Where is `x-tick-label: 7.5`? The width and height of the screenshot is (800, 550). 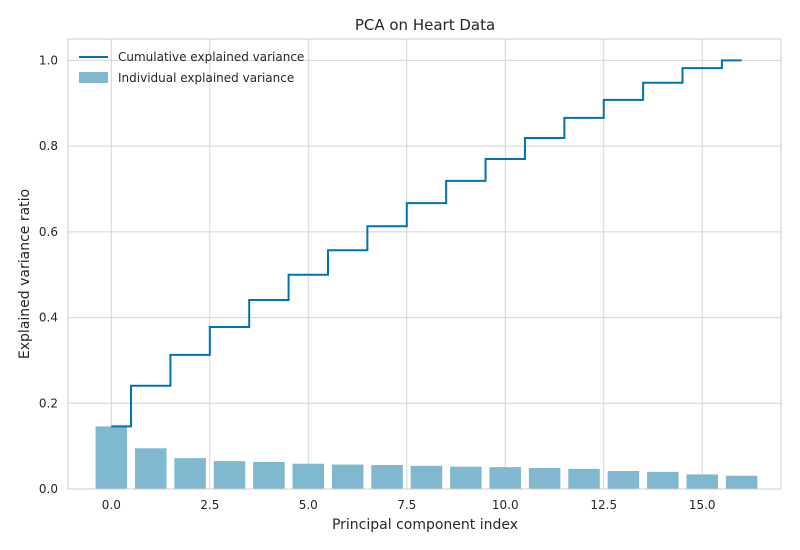
x-tick-label: 7.5 is located at coordinates (406, 505).